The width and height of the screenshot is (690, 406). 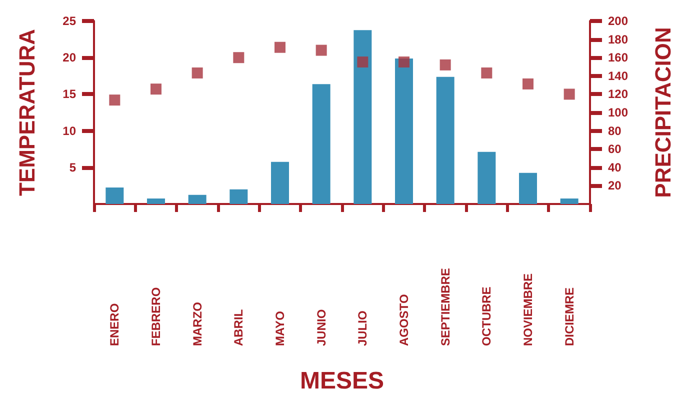 What do you see at coordinates (615, 167) in the screenshot?
I see `y2-tick-label: 40` at bounding box center [615, 167].